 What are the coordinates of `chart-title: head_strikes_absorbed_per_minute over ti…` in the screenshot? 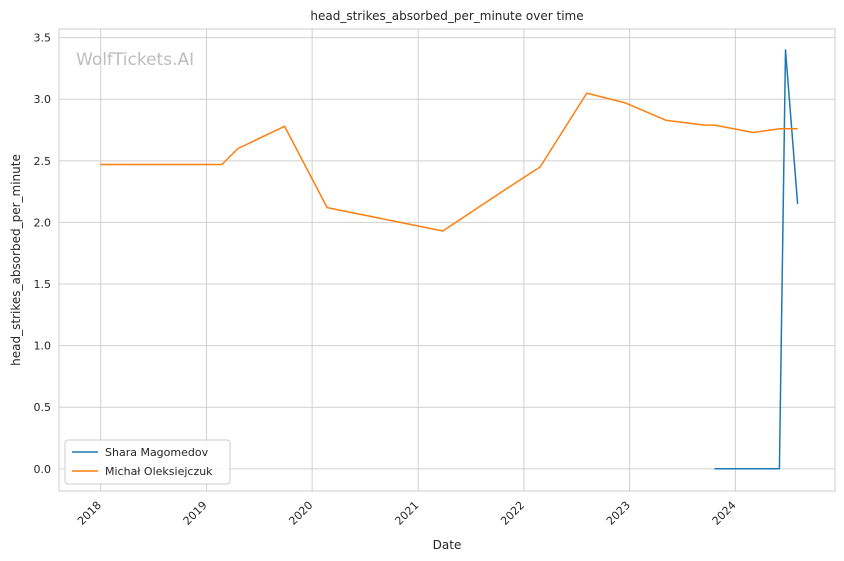 It's located at (446, 16).